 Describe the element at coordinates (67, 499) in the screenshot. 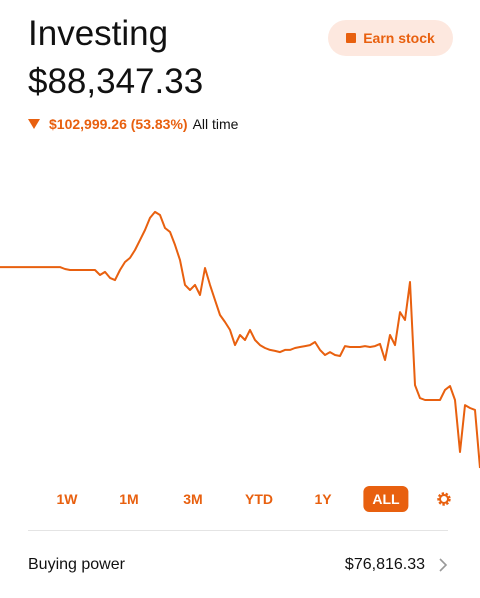

I see `range-button: 1W` at that location.